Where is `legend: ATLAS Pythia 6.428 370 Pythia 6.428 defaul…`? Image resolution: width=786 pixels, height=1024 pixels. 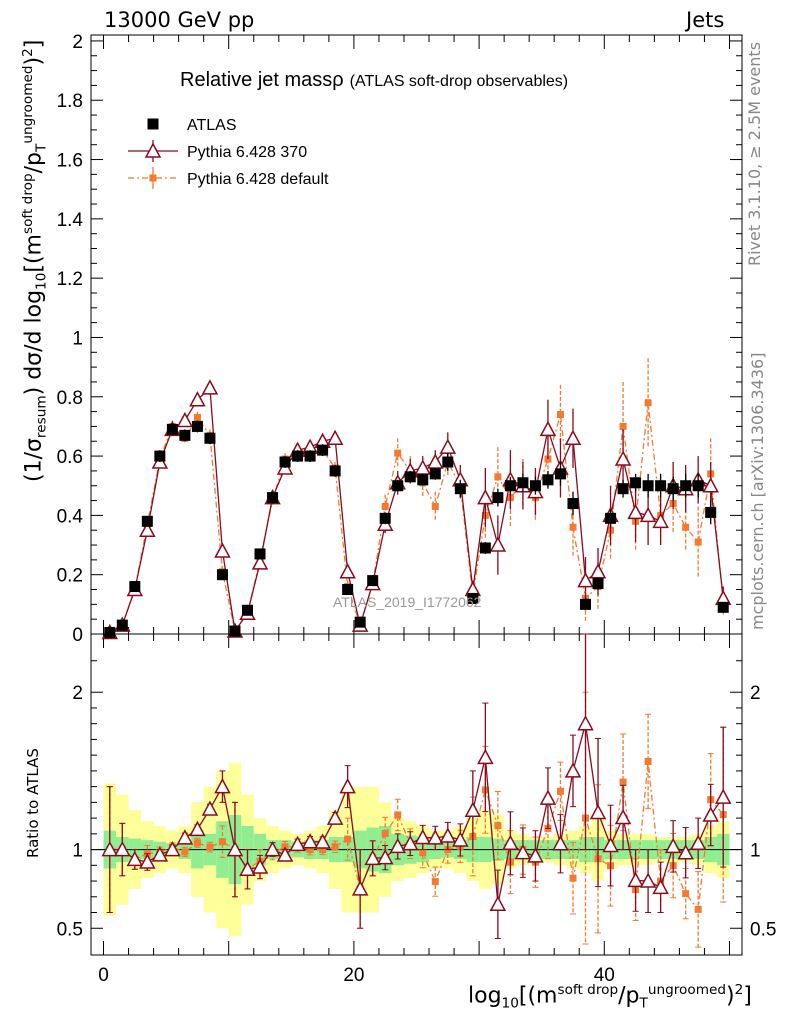
legend: ATLAS Pythia 6.428 370 Pythia 6.428 defaul… is located at coordinates (228, 153).